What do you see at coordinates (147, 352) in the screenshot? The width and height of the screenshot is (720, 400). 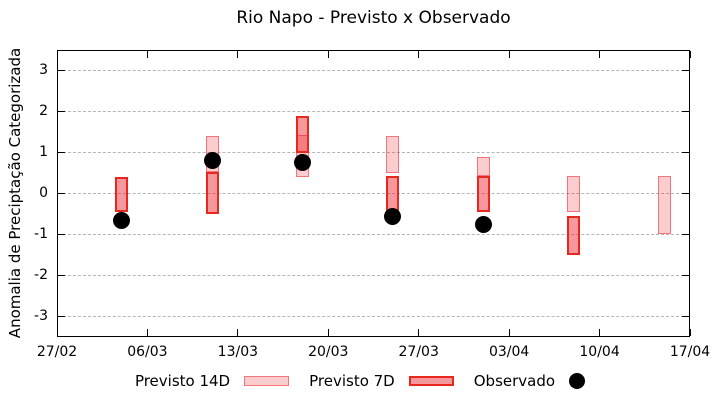 I see `x-tick-label: 06/03` at bounding box center [147, 352].